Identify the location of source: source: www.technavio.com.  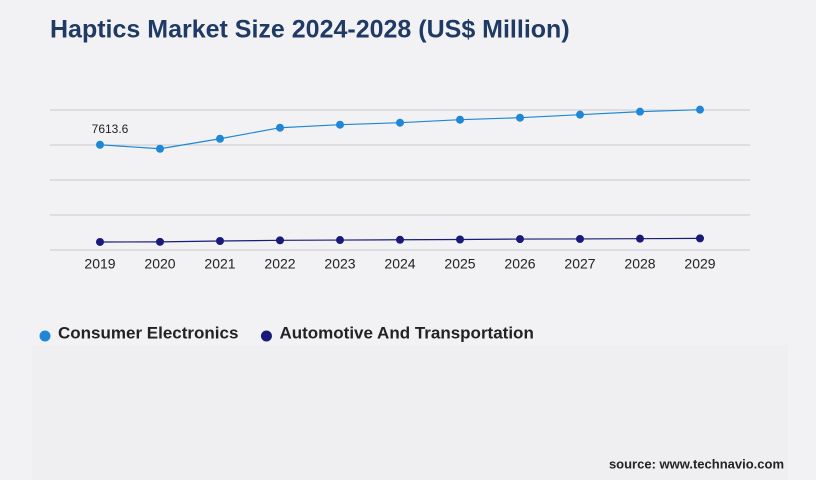
(696, 463).